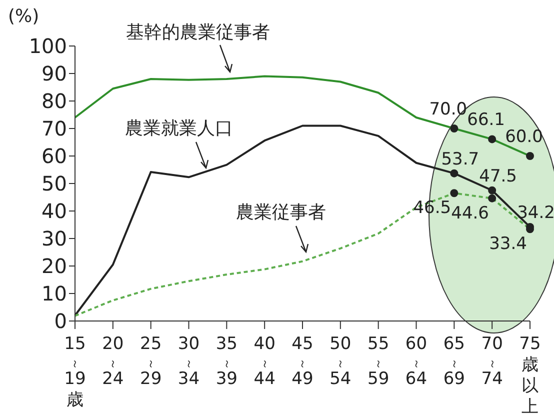  Describe the element at coordinates (492, 361) in the screenshot. I see `x-tick-label: 70～74` at that location.